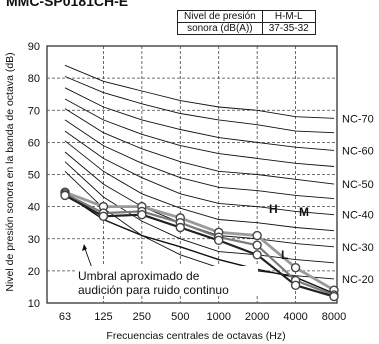 Image resolution: width=379 pixels, height=344 pixels. I want to click on x-axis-label: Frecuencias centrales de octavas (Hz), so click(195, 336).